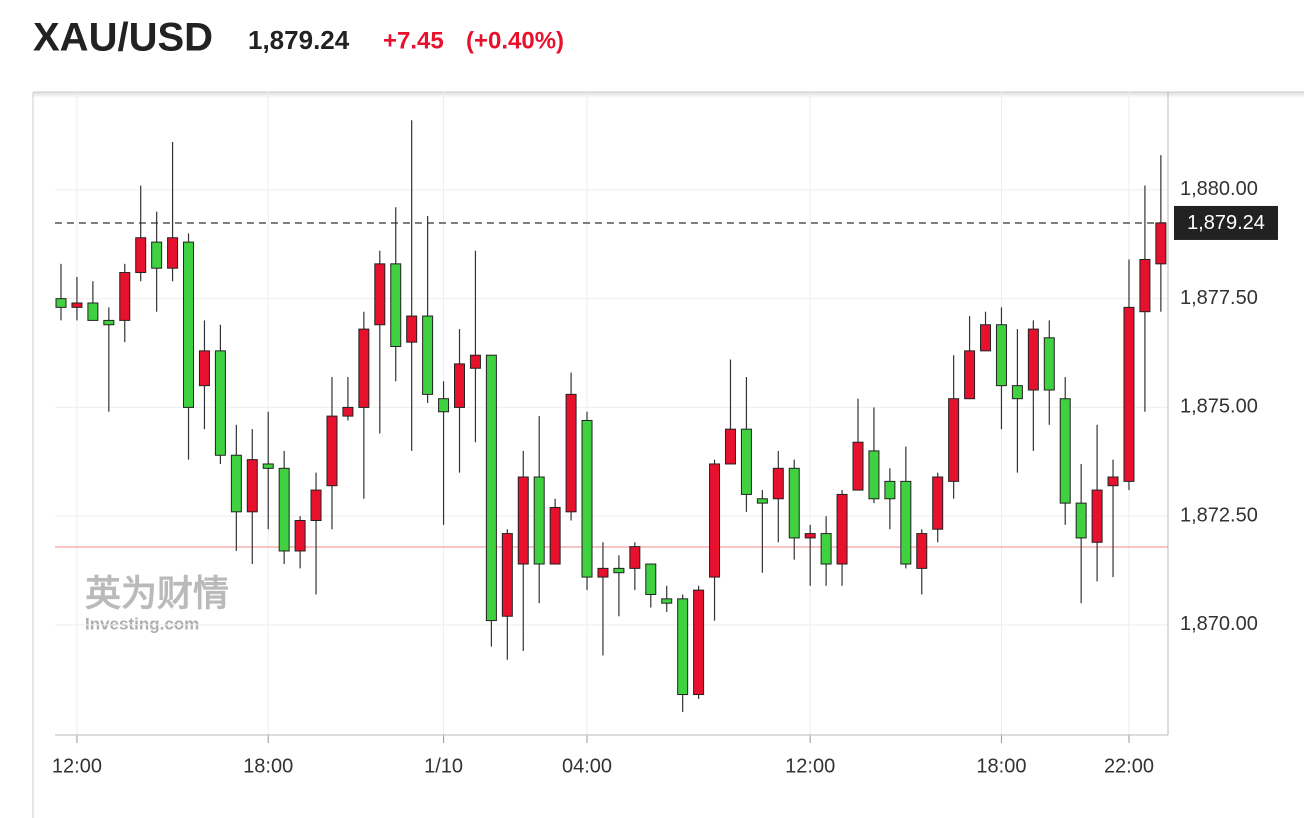 The height and width of the screenshot is (818, 1304). What do you see at coordinates (1129, 766) in the screenshot?
I see `x-tick-label: 22:00` at bounding box center [1129, 766].